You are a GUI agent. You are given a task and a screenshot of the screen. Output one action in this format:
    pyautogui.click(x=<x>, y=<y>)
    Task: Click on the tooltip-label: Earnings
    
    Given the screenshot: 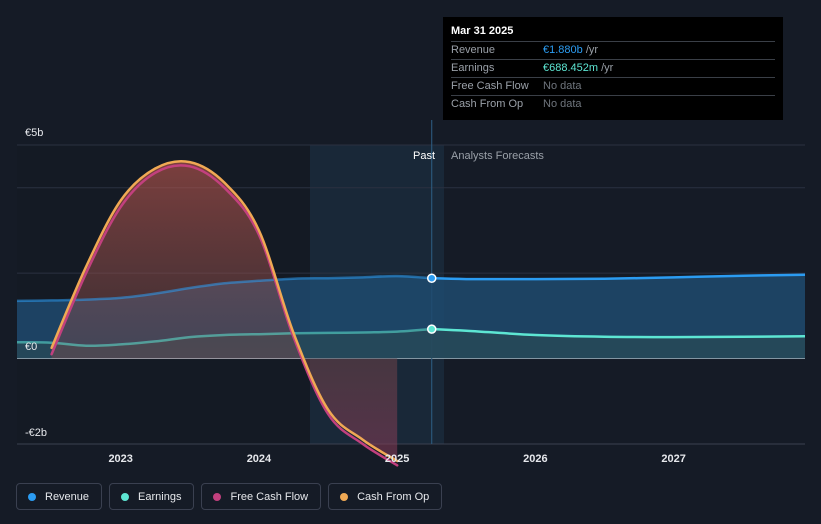 What is the action you would take?
    pyautogui.click(x=473, y=68)
    